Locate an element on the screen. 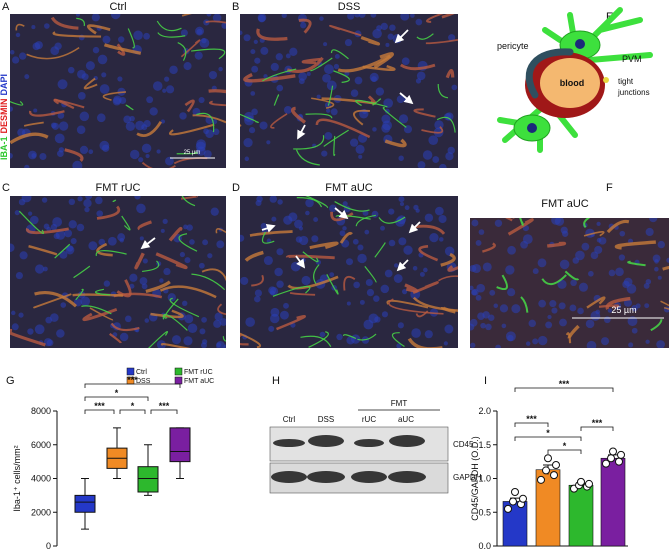 Image resolution: width=669 pixels, height=553 pixels. diagram-label: tight is located at coordinates (626, 81).